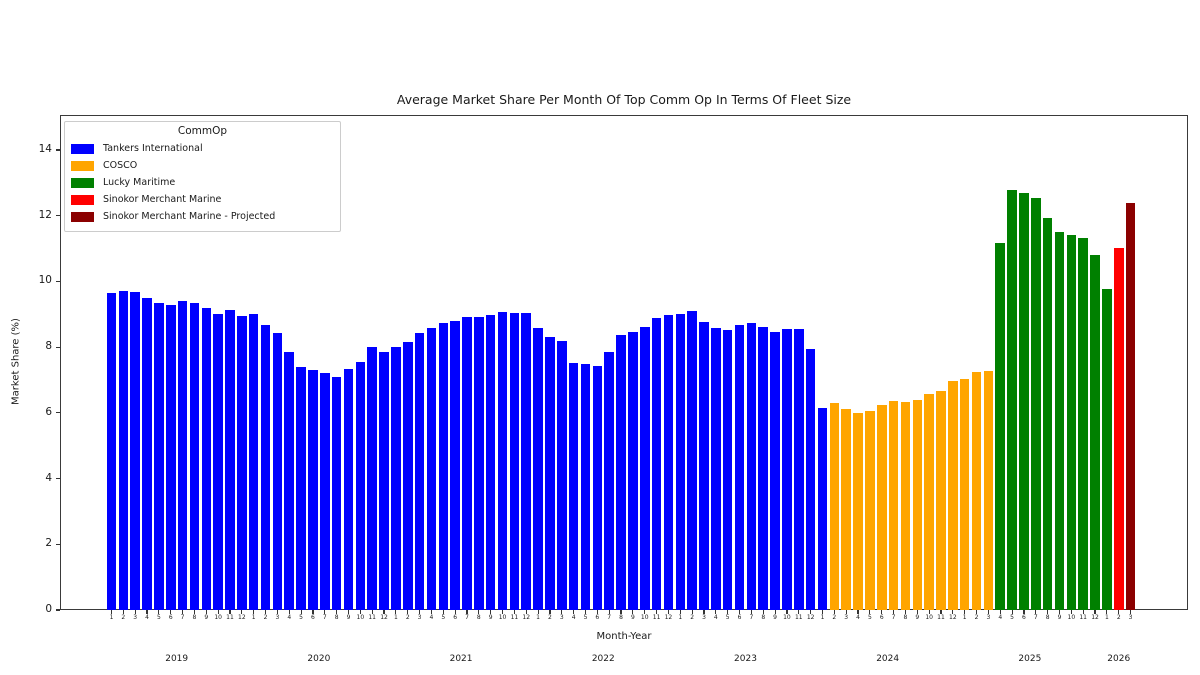 Image resolution: width=1200 pixels, height=675 pixels. Describe the element at coordinates (526, 617) in the screenshot. I see `month-tick-label: 12` at that location.